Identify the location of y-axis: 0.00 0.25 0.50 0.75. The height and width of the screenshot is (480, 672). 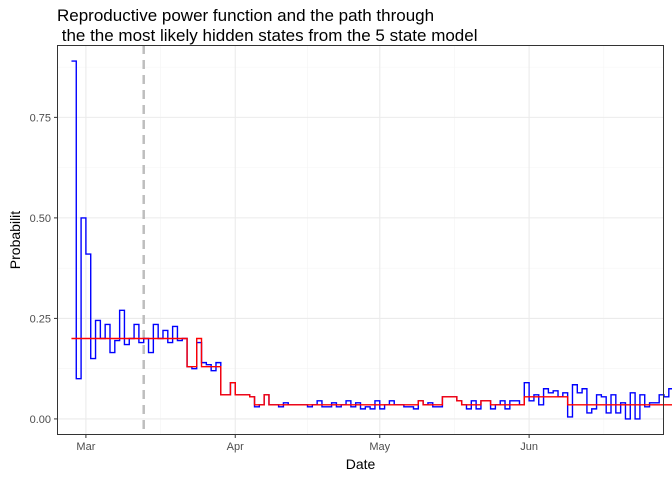
(43, 269).